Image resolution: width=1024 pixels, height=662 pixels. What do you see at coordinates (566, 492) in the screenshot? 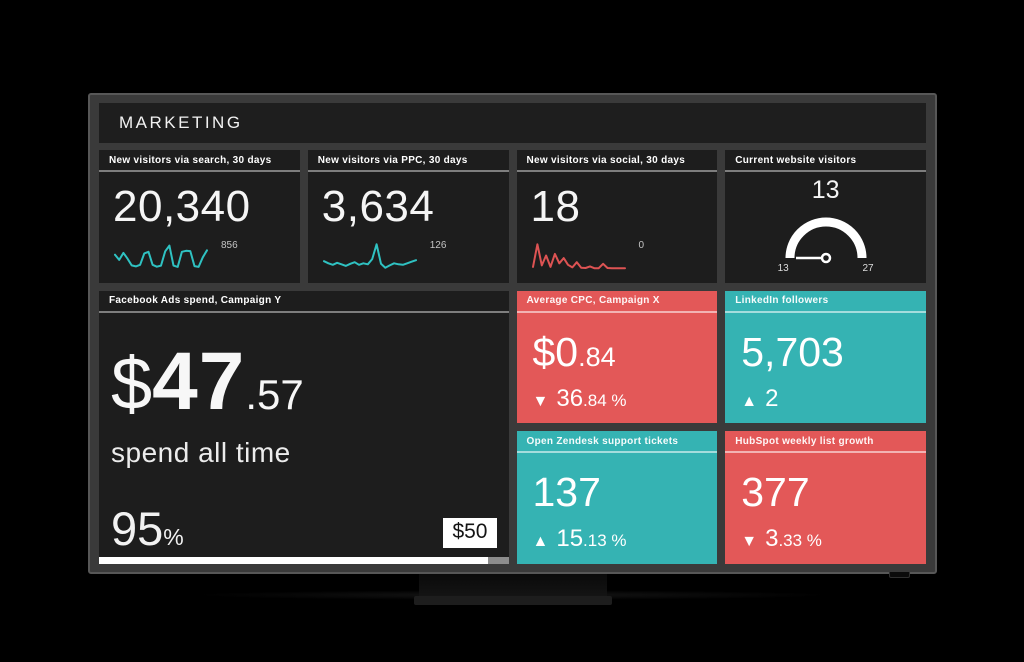
I see `kpi-value-main: 137` at bounding box center [566, 492].